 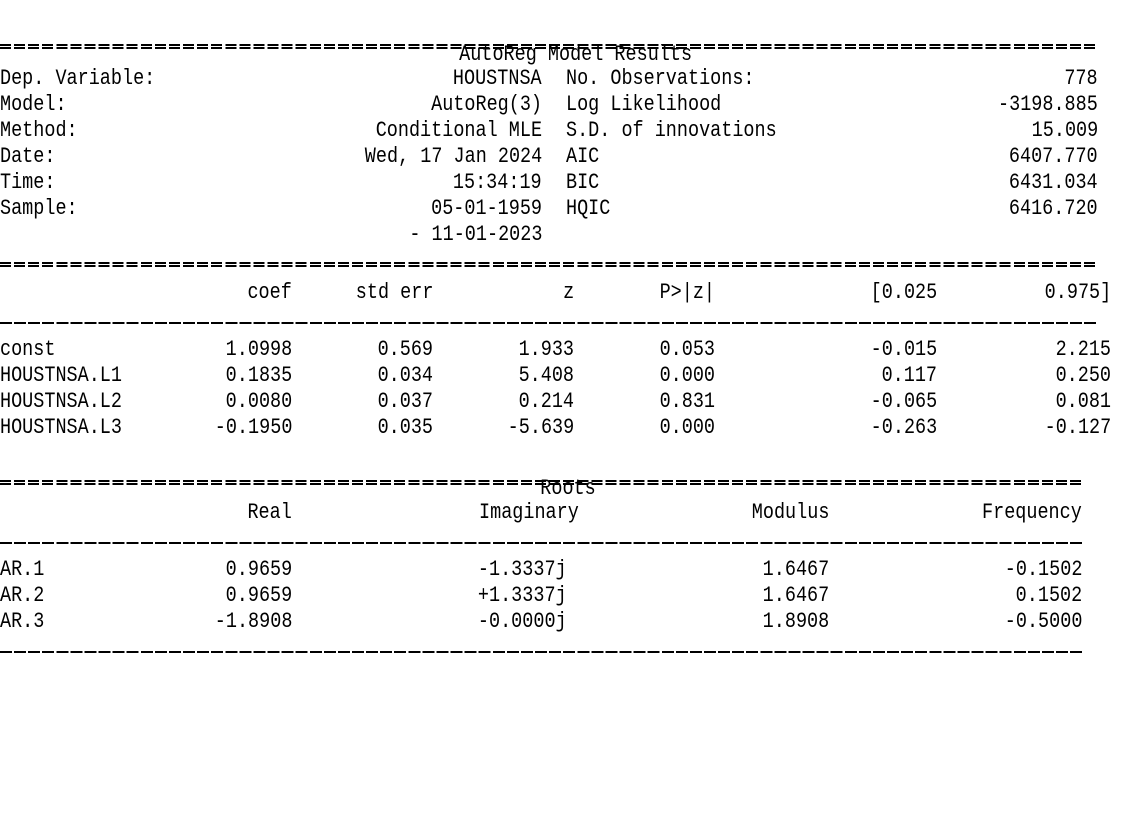 What do you see at coordinates (22, 621) in the screenshot?
I see `root-label: AR.3` at bounding box center [22, 621].